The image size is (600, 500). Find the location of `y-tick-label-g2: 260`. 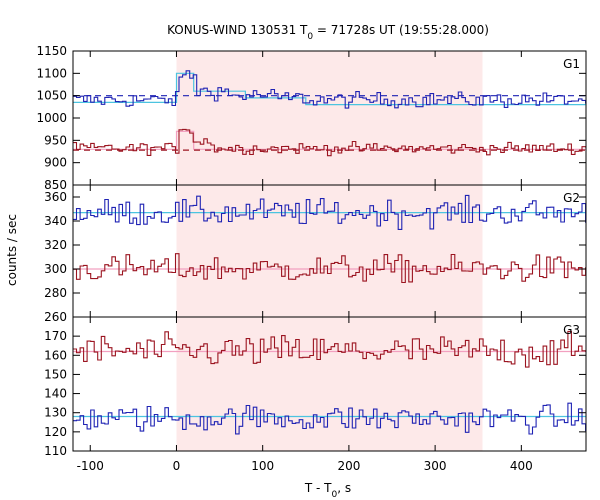

y-tick-label-g2: 260 is located at coordinates (55, 317).